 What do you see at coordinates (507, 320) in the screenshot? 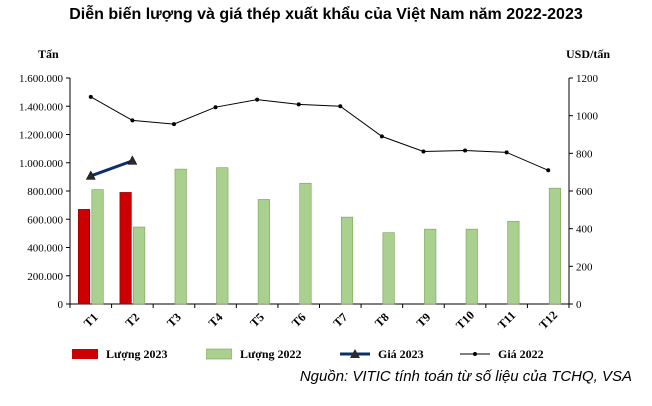
I see `x-tick-label: T11` at bounding box center [507, 320].